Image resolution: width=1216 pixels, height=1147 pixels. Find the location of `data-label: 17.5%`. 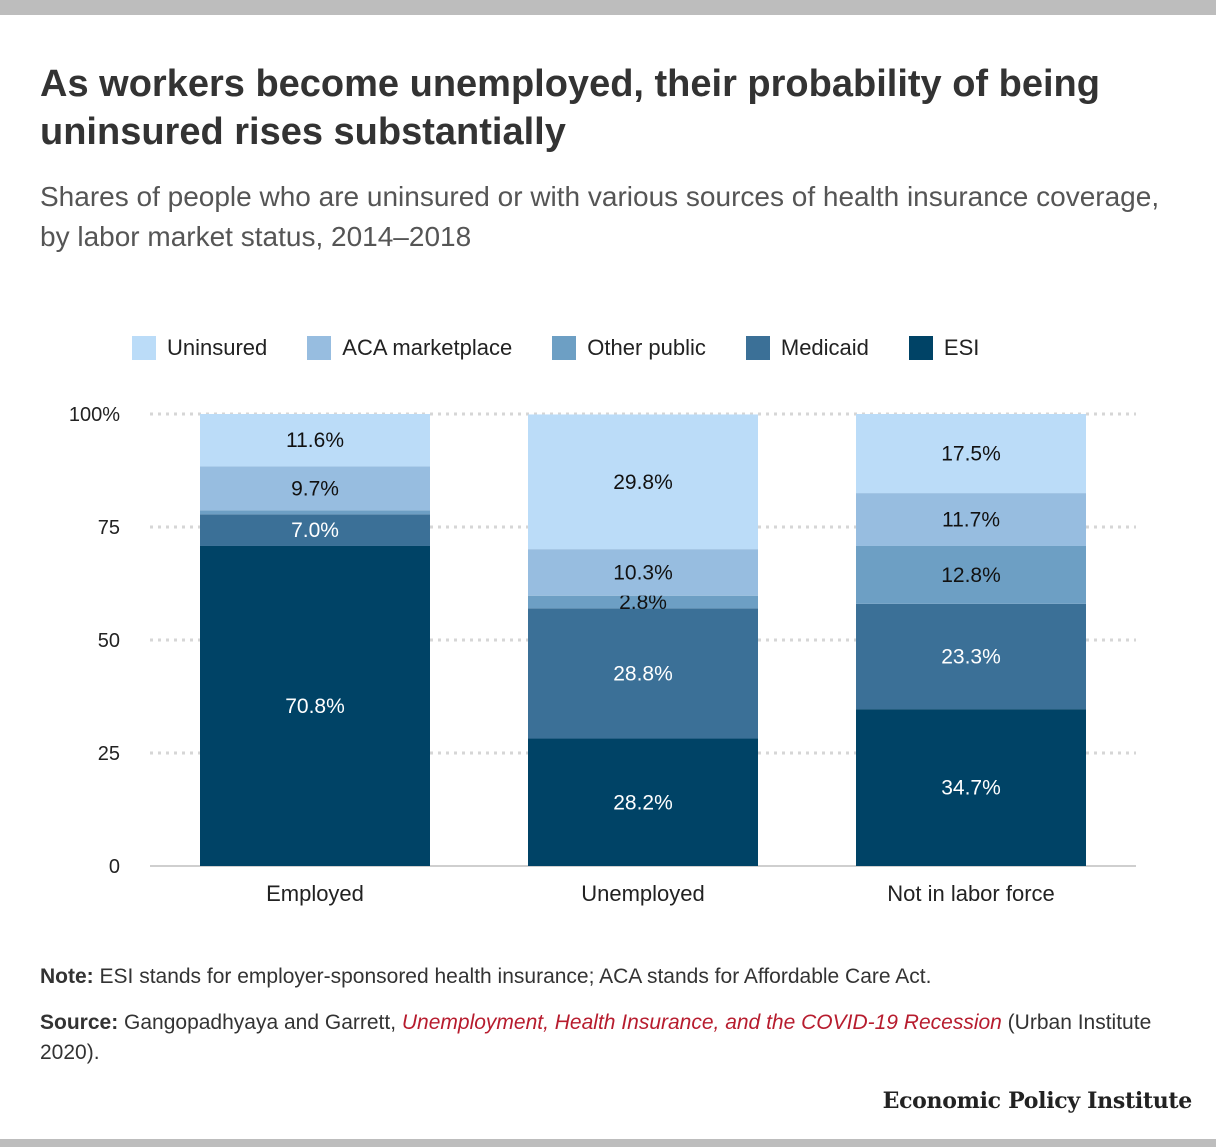

data-label: 17.5% is located at coordinates (971, 454).